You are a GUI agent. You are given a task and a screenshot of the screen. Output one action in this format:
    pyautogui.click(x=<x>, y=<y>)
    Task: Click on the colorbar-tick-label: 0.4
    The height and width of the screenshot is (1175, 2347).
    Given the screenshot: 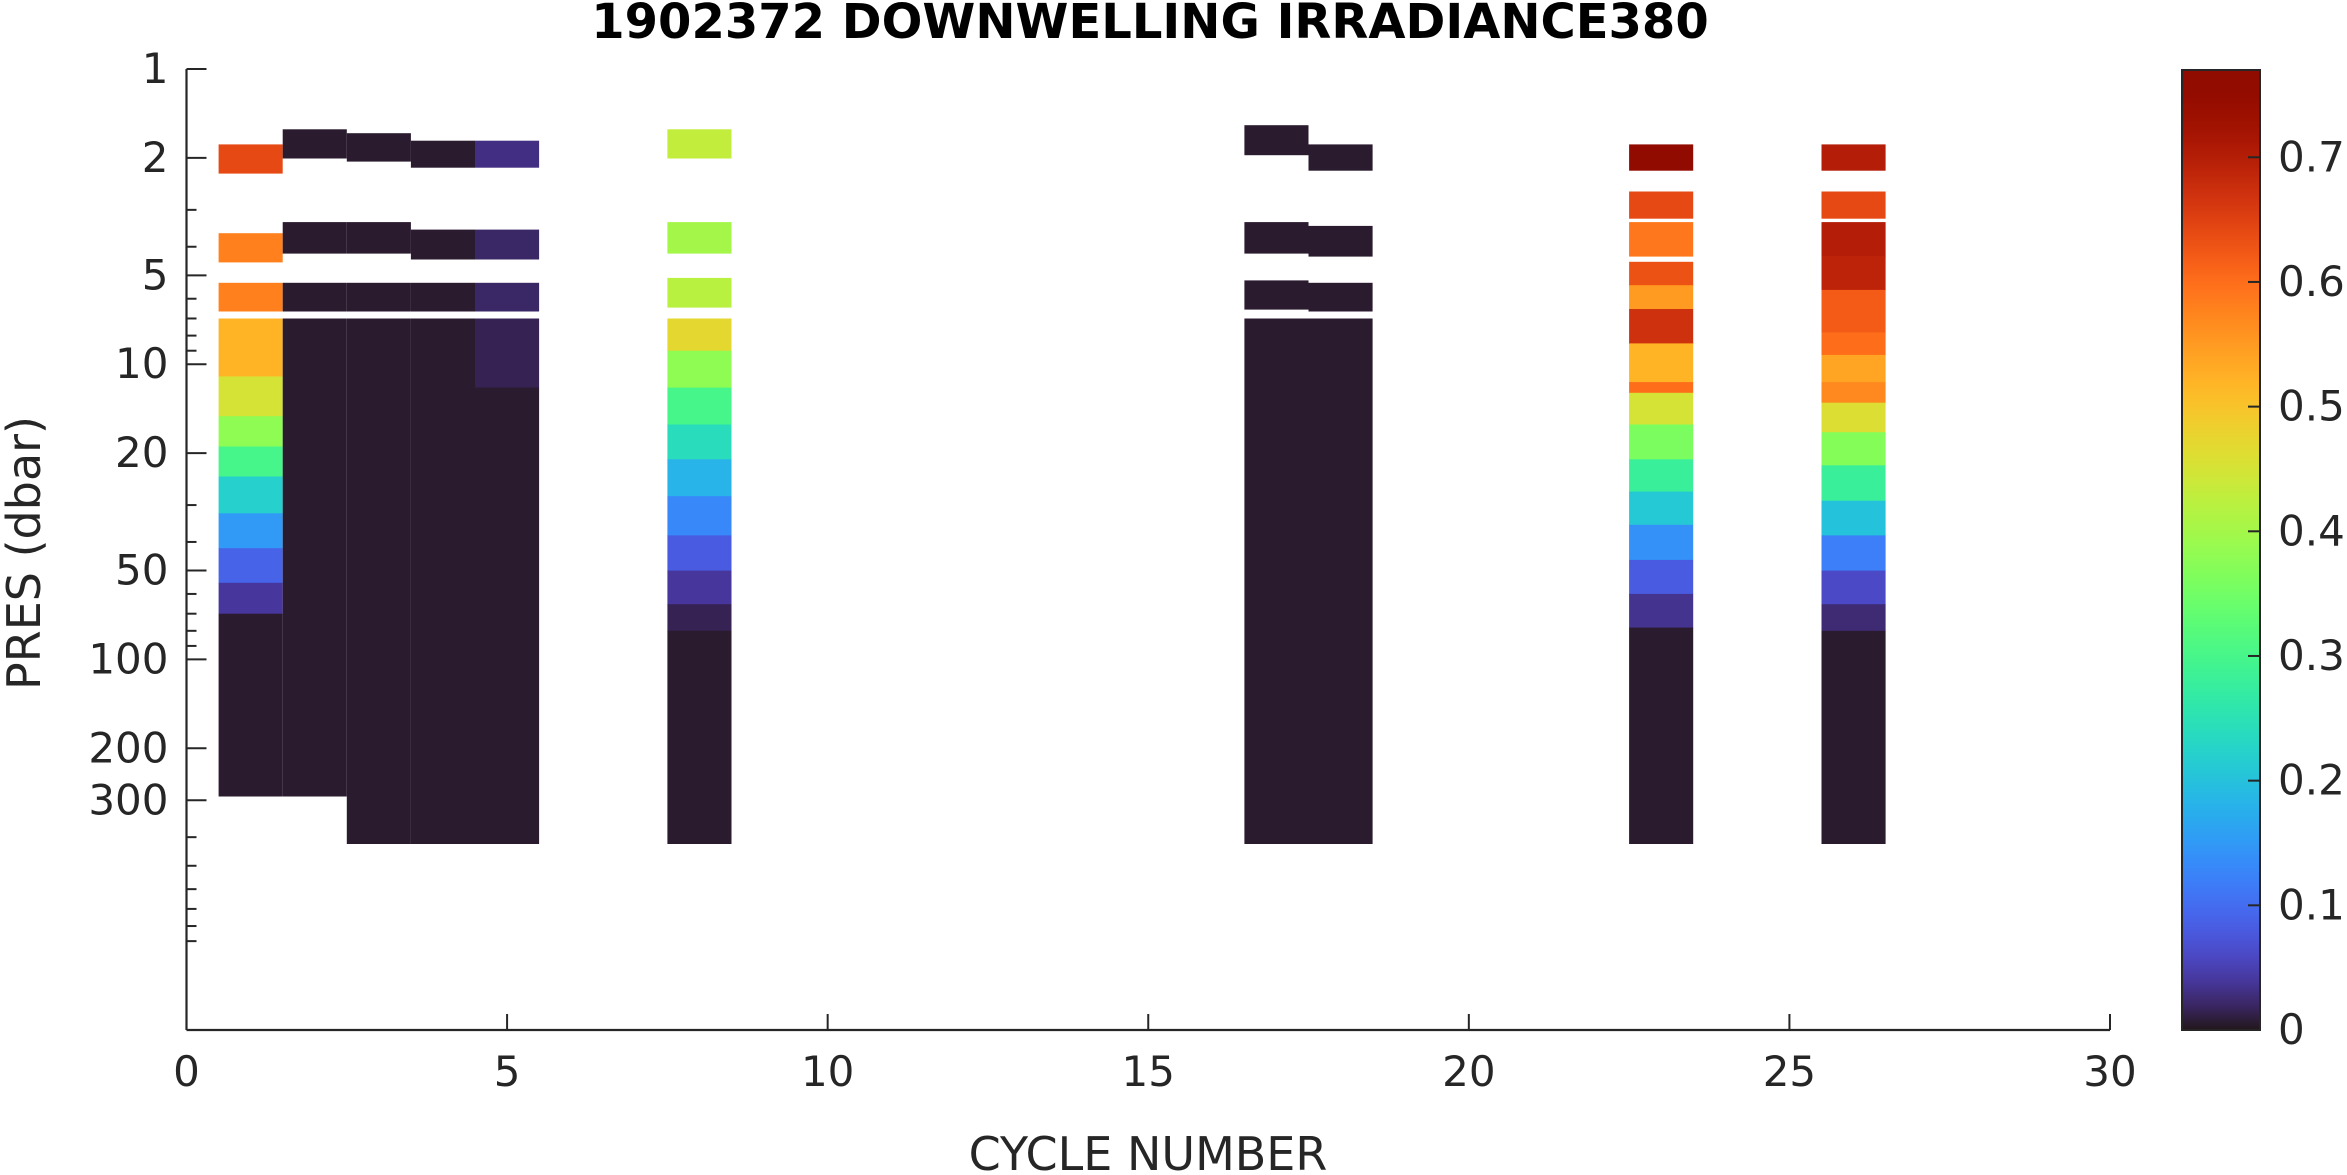 What is the action you would take?
    pyautogui.click(x=2311, y=530)
    